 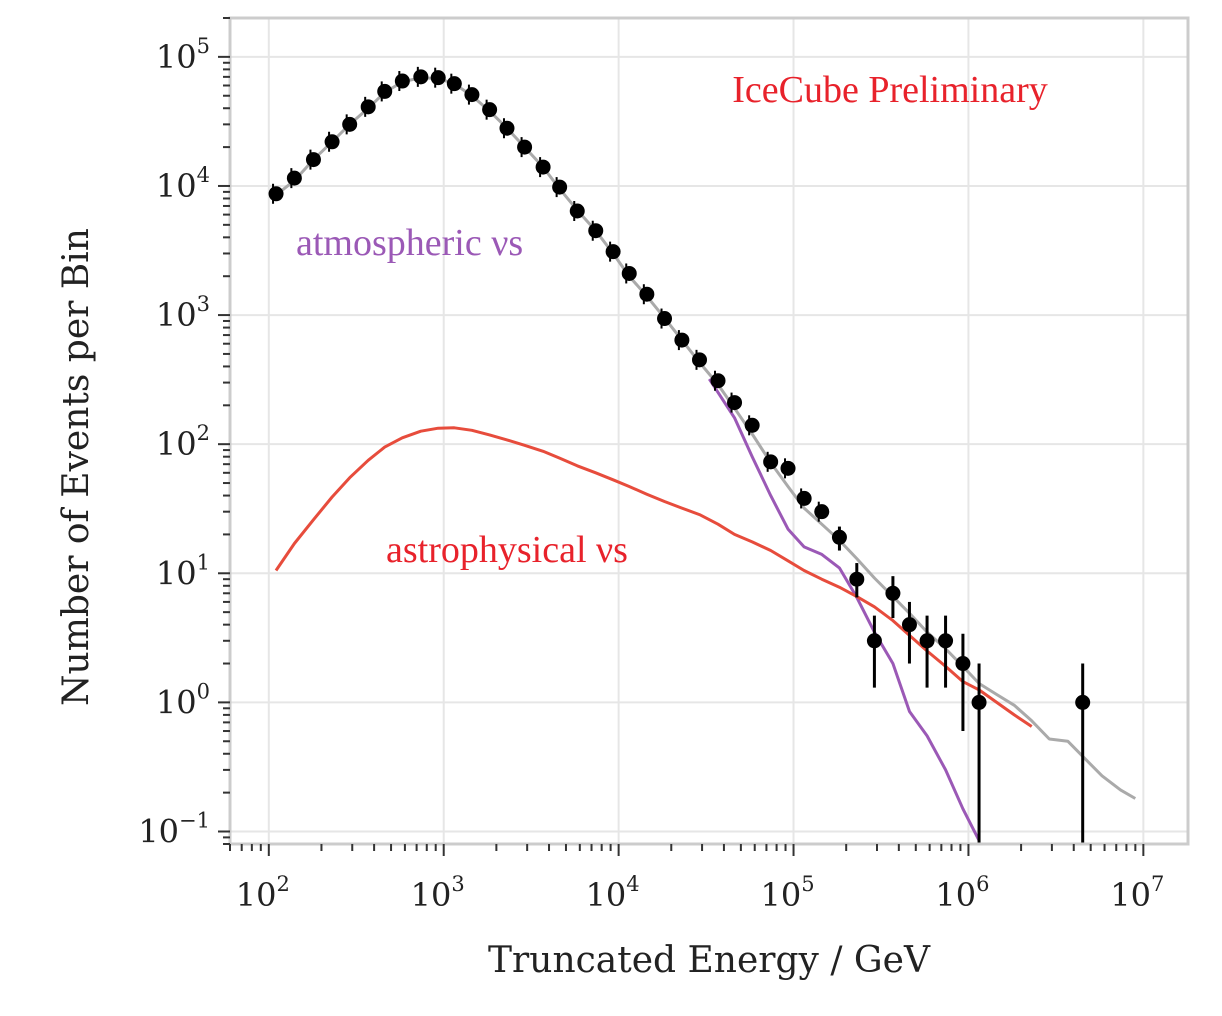 What do you see at coordinates (507, 550) in the screenshot?
I see `annotation-astrophysical: astrophysical νs` at bounding box center [507, 550].